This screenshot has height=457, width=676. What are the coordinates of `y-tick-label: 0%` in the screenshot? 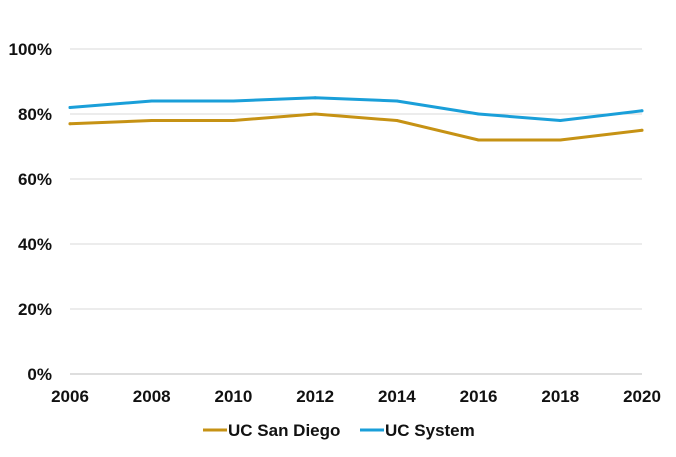 It's located at (39, 374).